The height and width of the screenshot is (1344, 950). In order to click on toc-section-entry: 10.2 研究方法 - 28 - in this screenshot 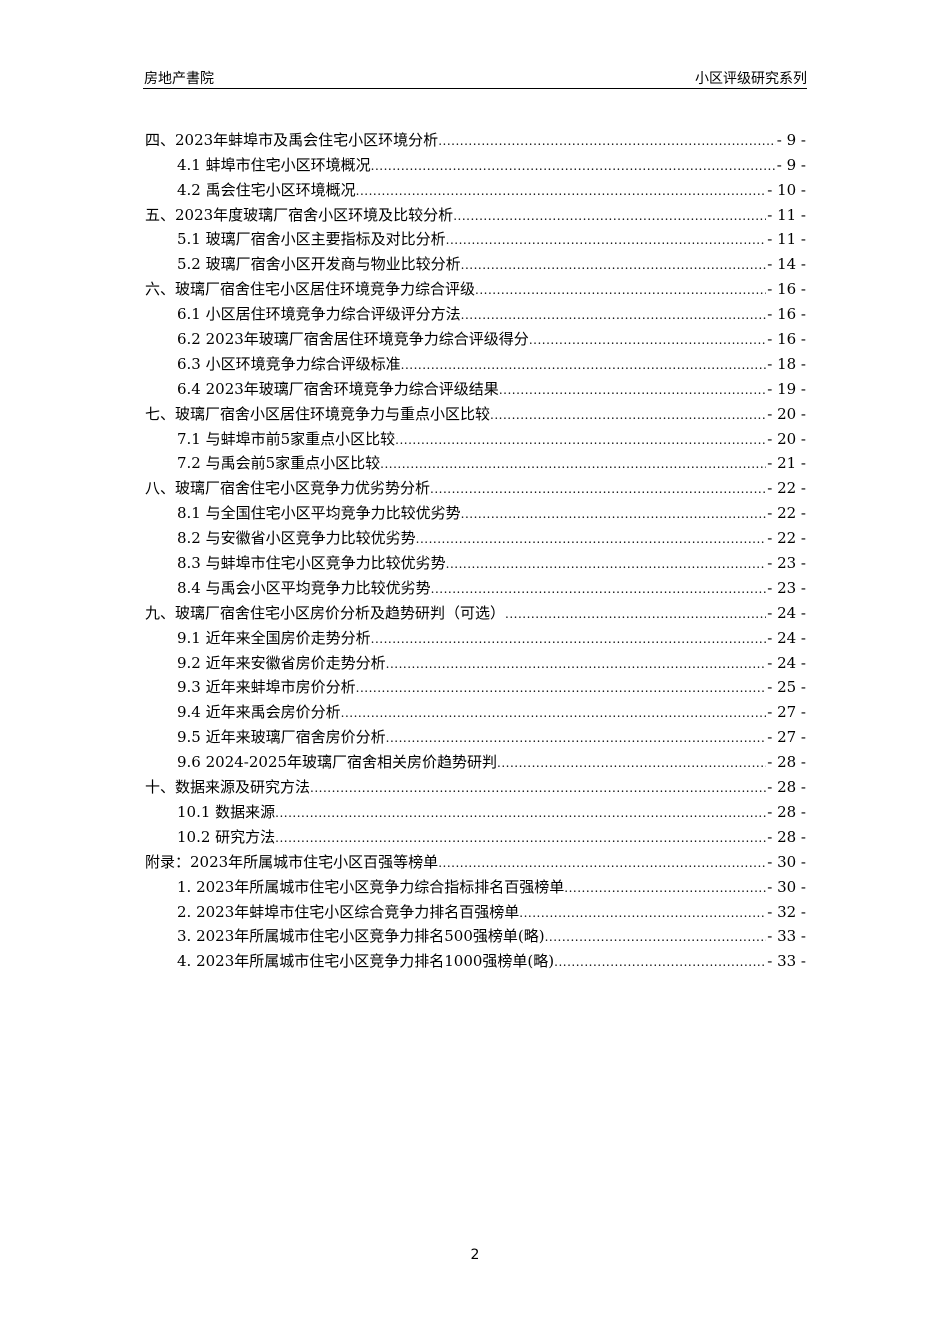, I will do `click(475, 835)`.